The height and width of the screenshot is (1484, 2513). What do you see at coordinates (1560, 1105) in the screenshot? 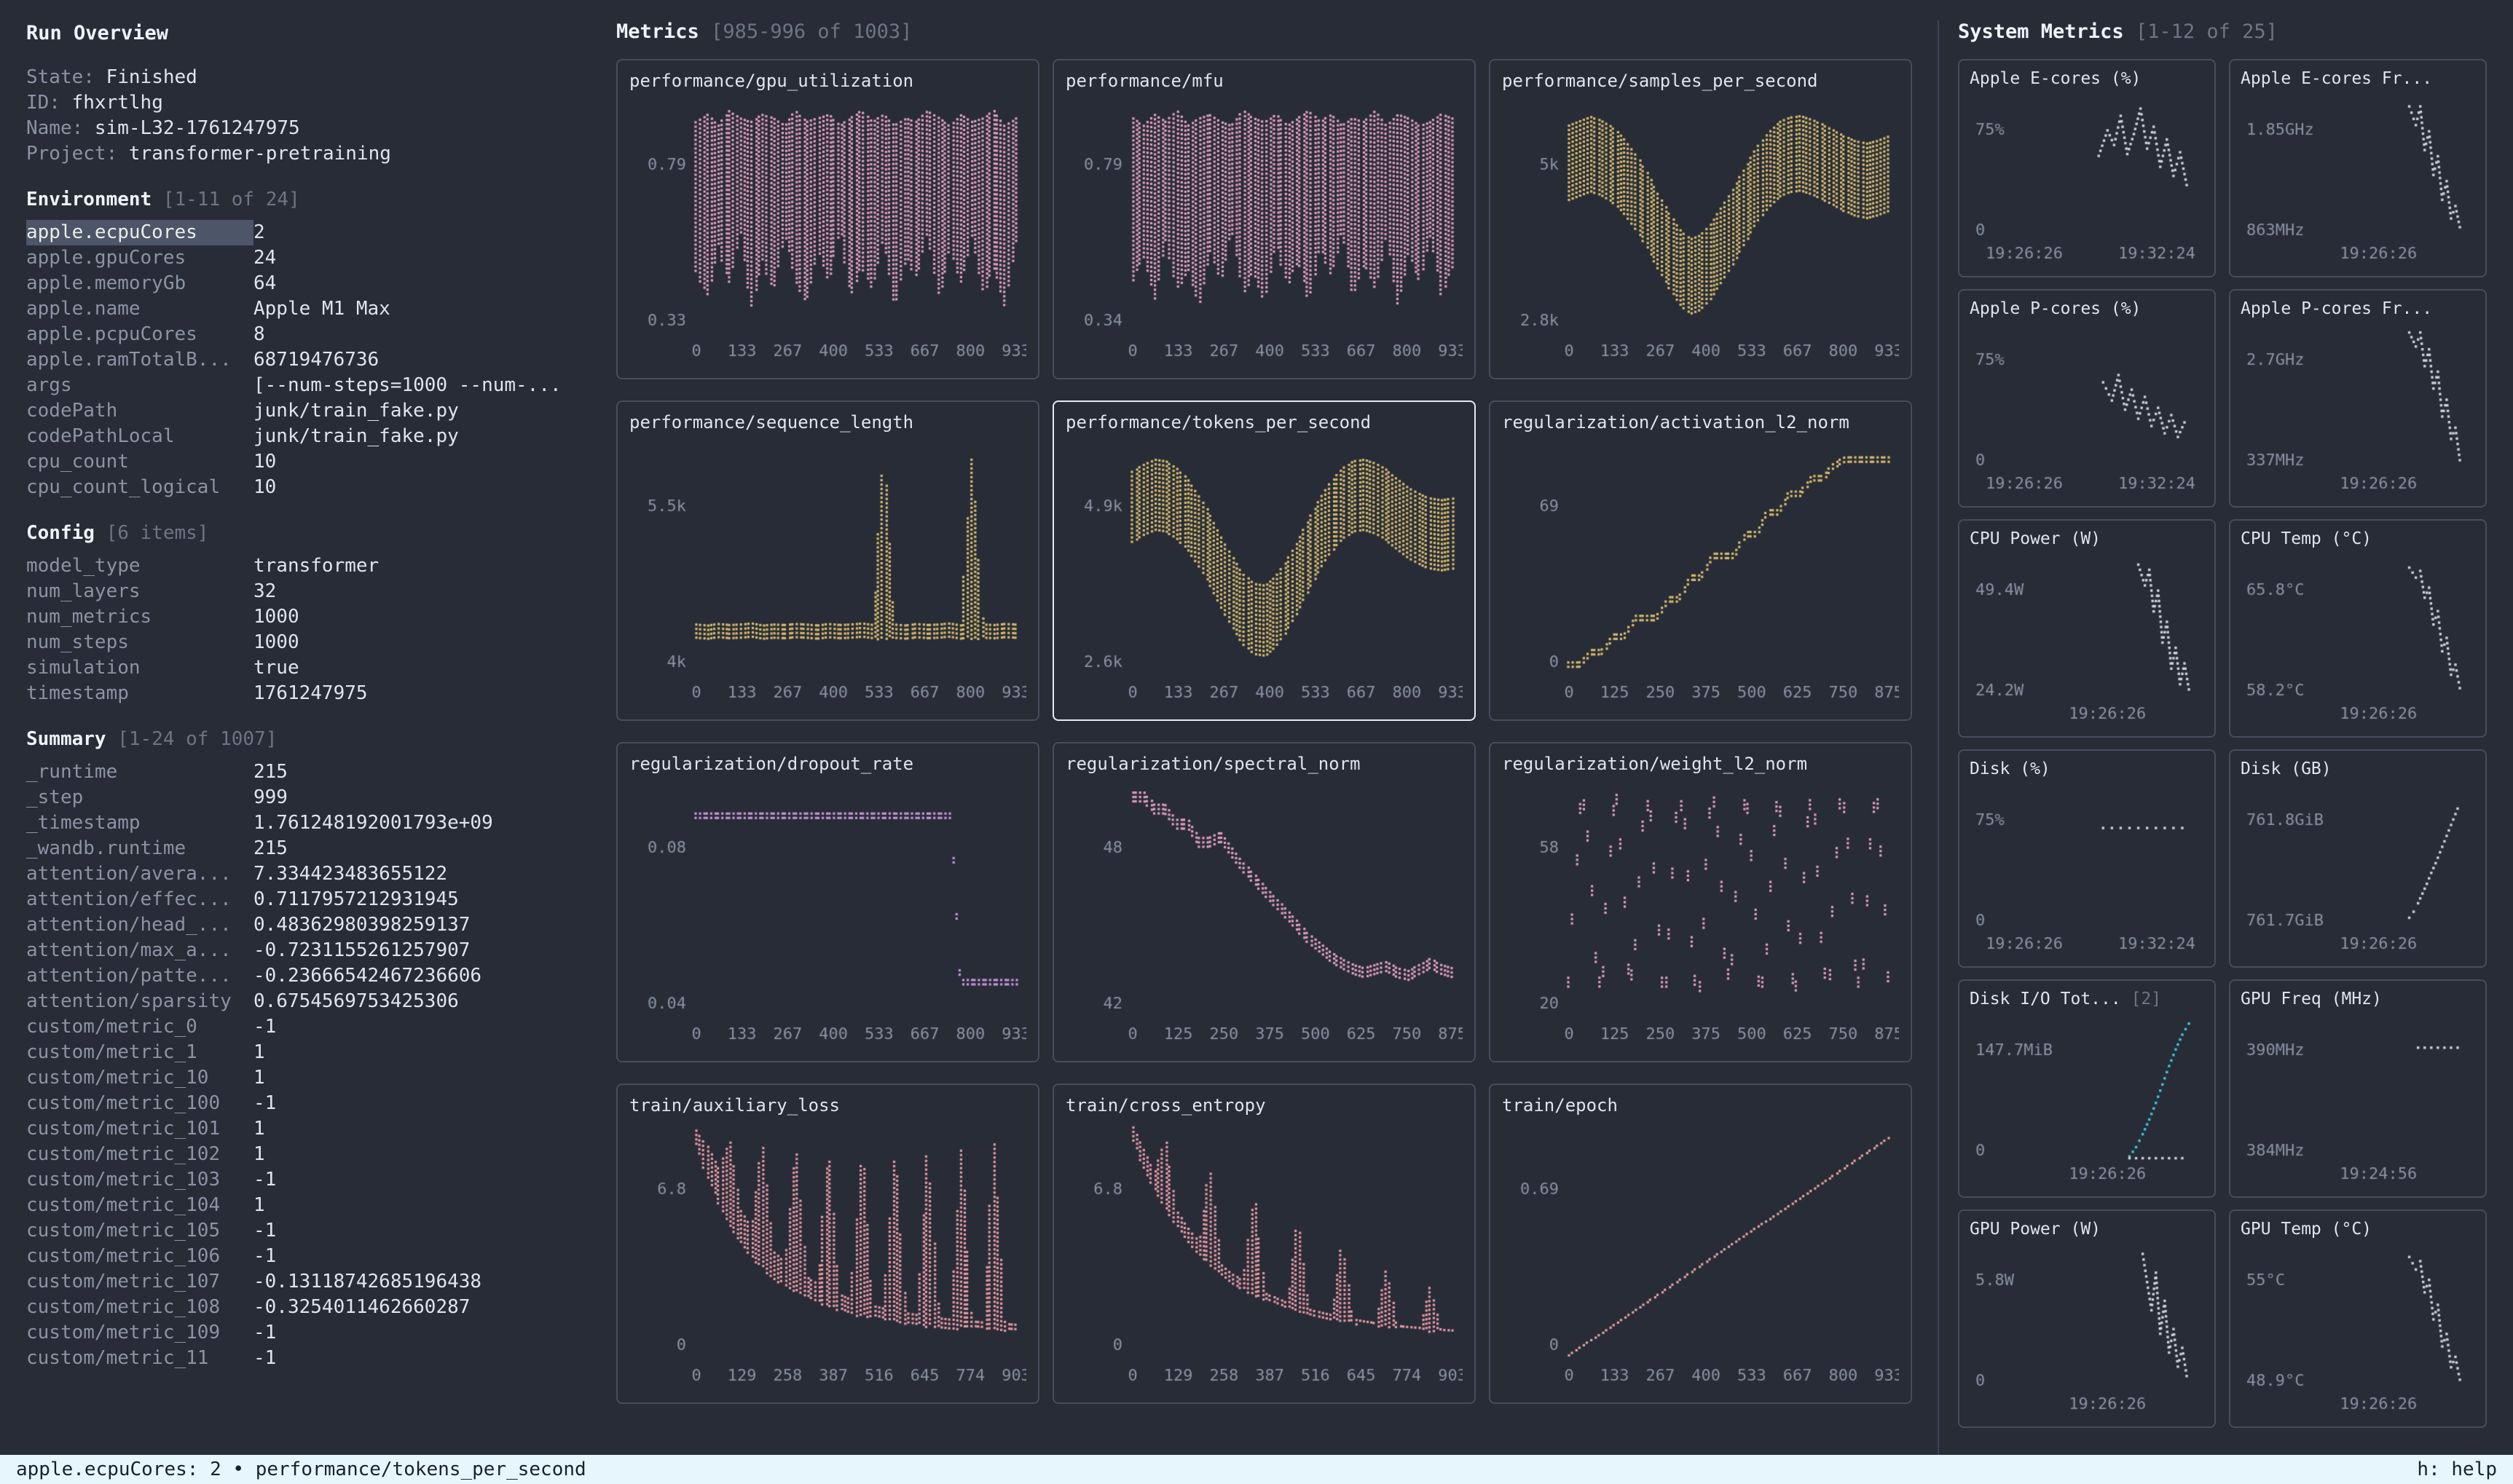
I see `metric-chart-title: train/epoch` at bounding box center [1560, 1105].